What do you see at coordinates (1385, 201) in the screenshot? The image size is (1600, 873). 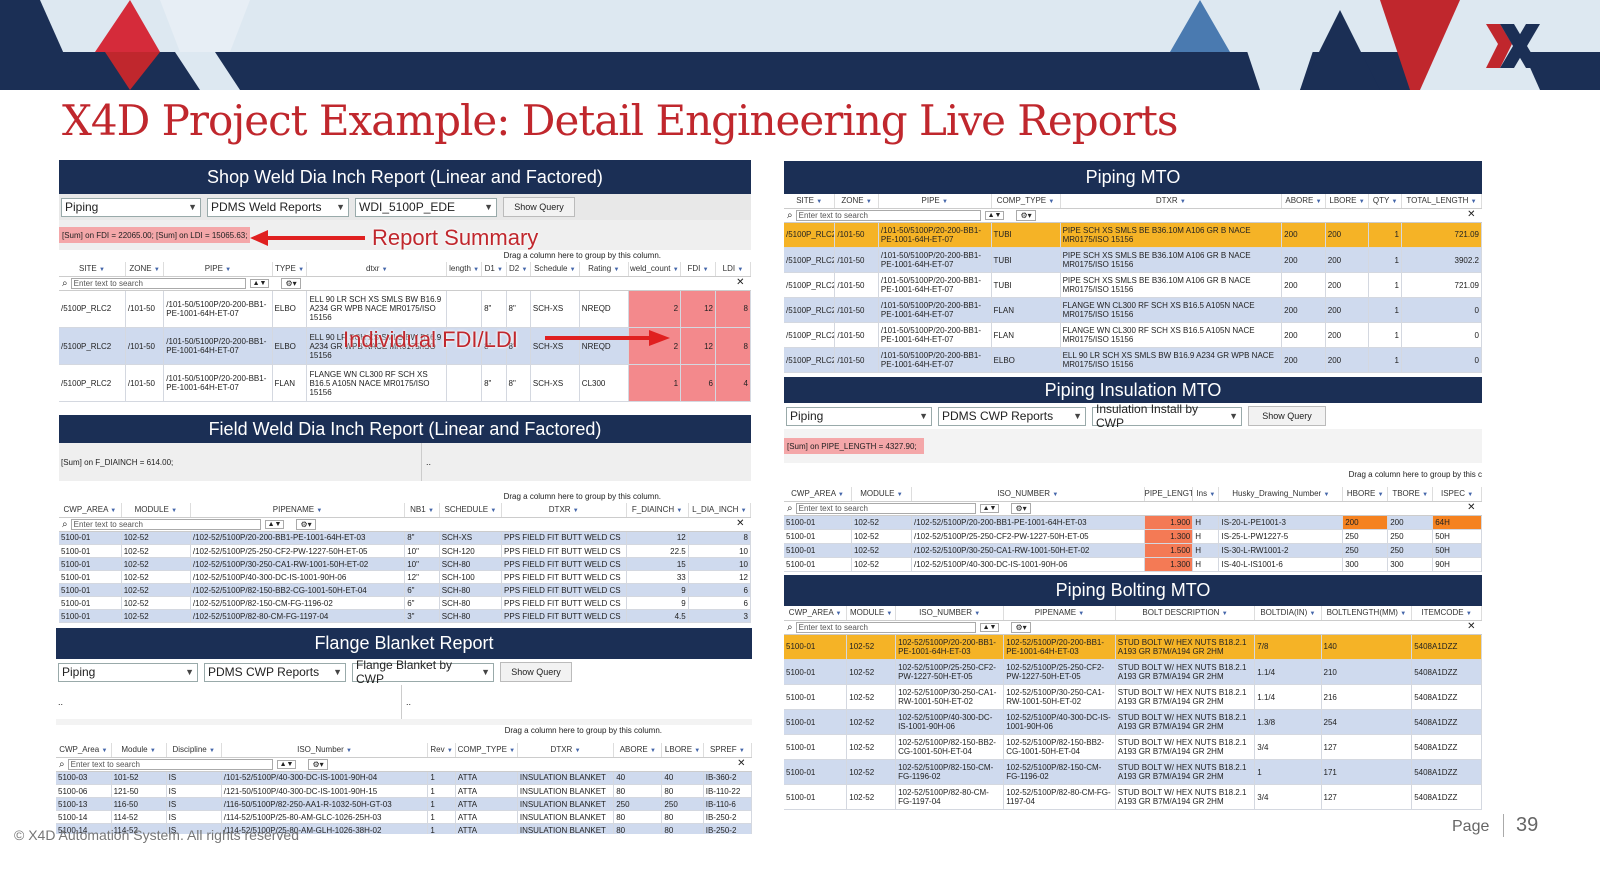 I see `column-header: QTY ▼` at bounding box center [1385, 201].